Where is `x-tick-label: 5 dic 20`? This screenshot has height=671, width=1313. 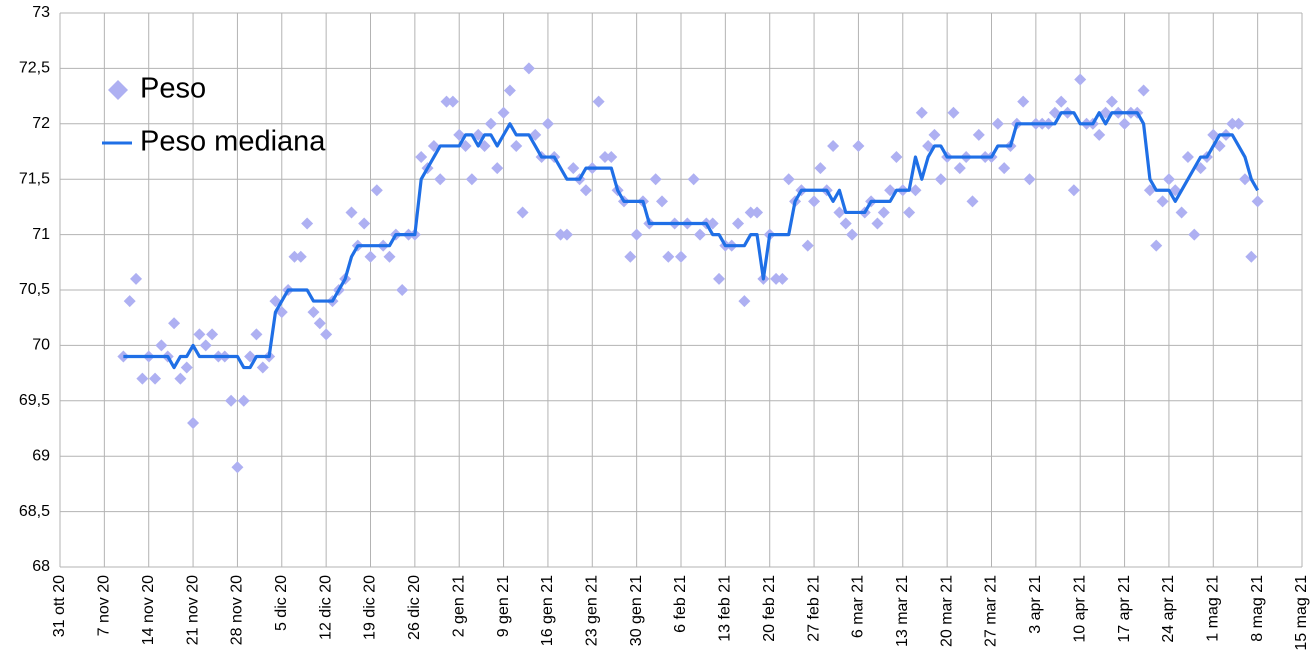
x-tick-label: 5 dic 20 is located at coordinates (281, 603).